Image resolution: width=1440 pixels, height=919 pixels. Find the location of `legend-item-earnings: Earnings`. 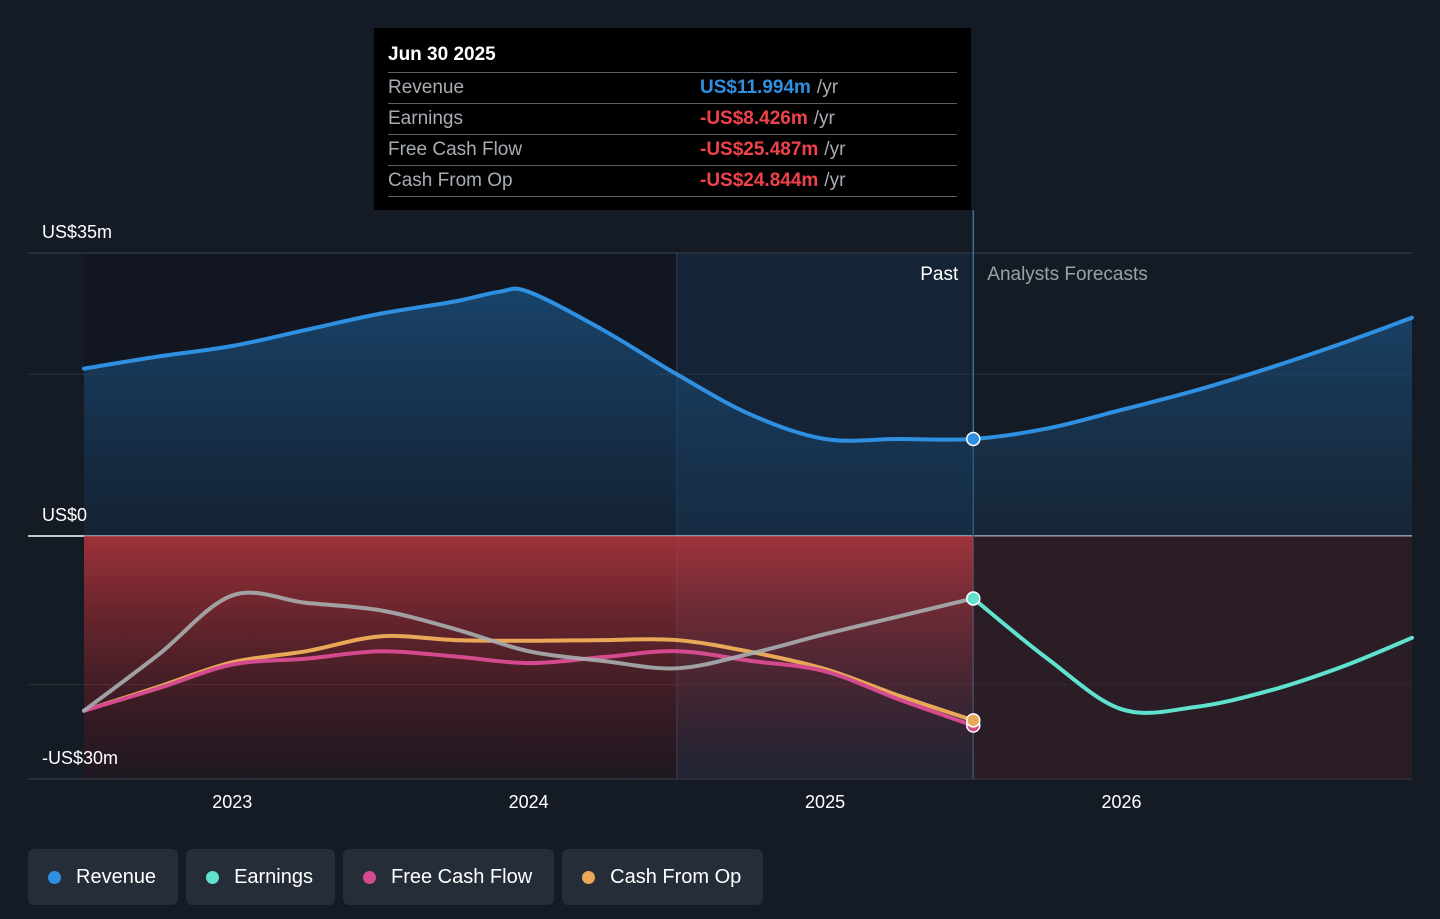

legend-item-earnings: Earnings is located at coordinates (260, 877).